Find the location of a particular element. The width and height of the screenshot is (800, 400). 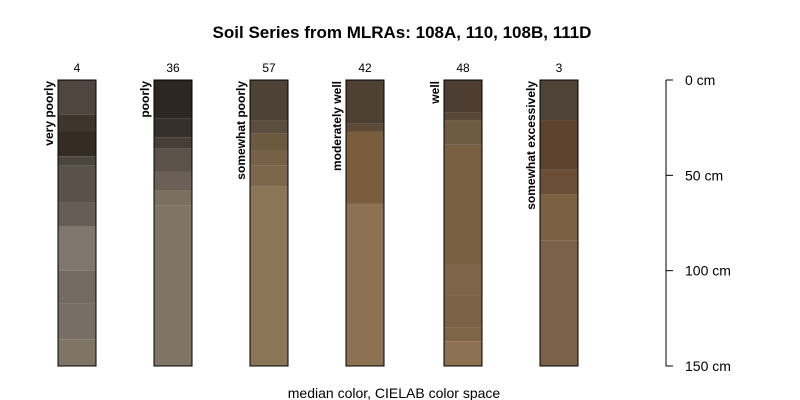

profile-count: 48 is located at coordinates (463, 68).